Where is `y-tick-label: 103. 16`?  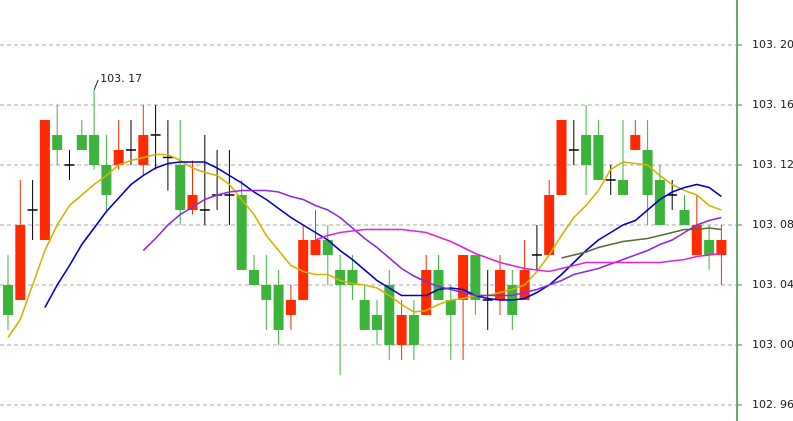
y-tick-label: 103. 16 is located at coordinates (772, 104).